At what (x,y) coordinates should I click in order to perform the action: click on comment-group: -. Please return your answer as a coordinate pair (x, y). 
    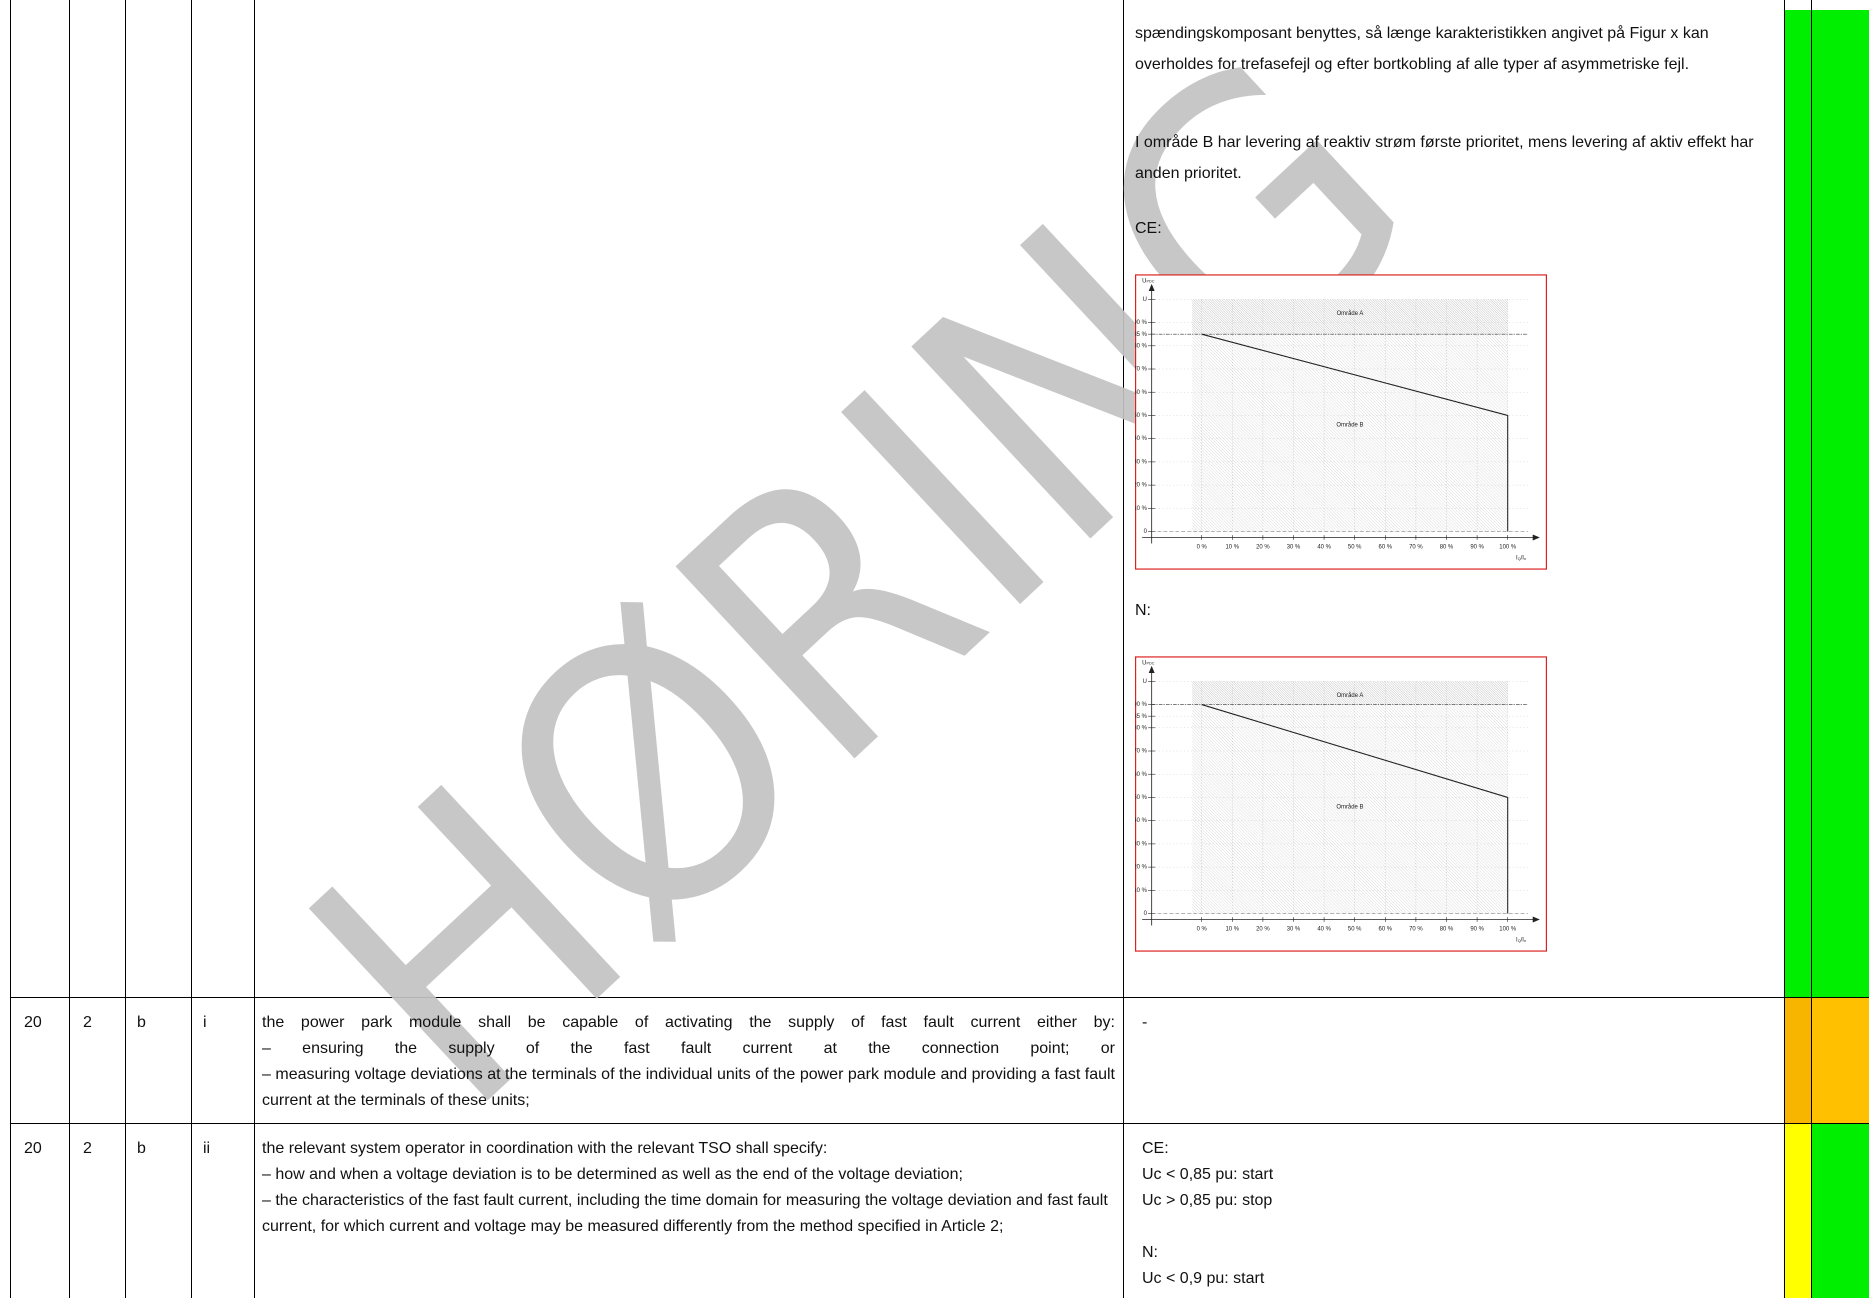
    Looking at the image, I should click on (1457, 1023).